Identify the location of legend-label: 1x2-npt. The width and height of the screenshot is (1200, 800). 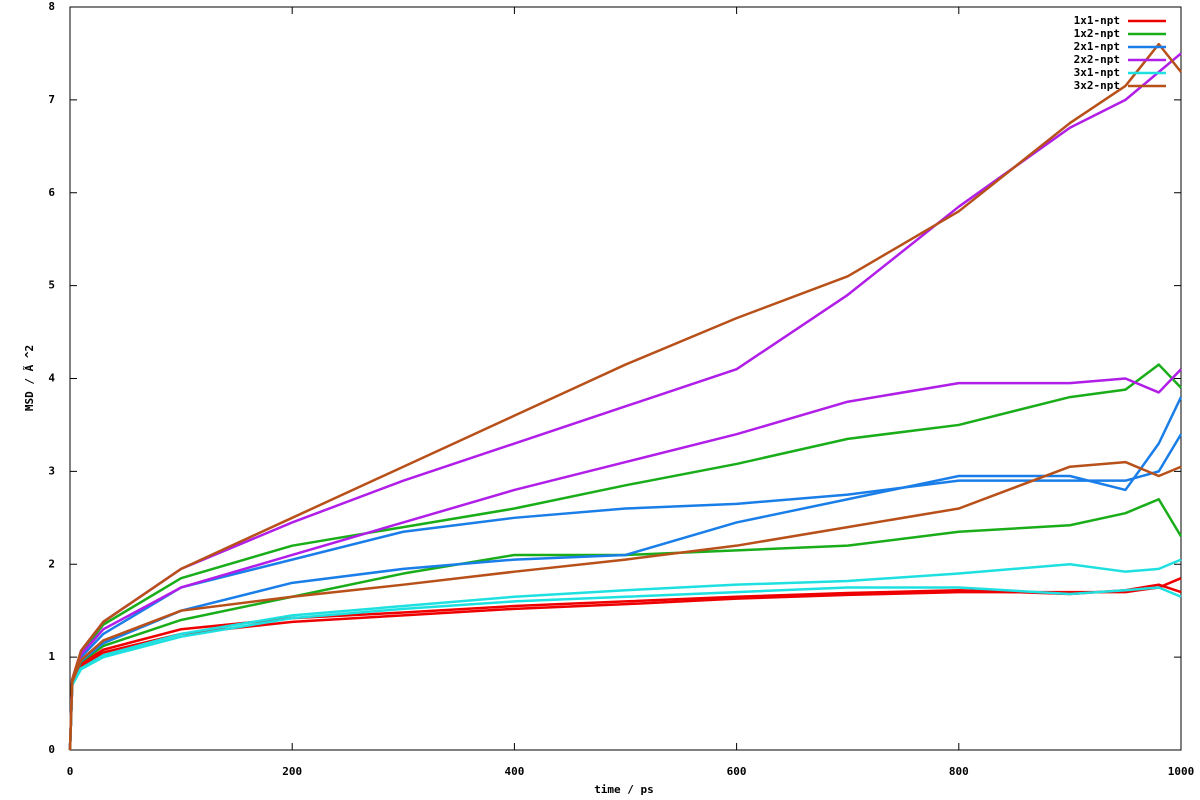
(1097, 33).